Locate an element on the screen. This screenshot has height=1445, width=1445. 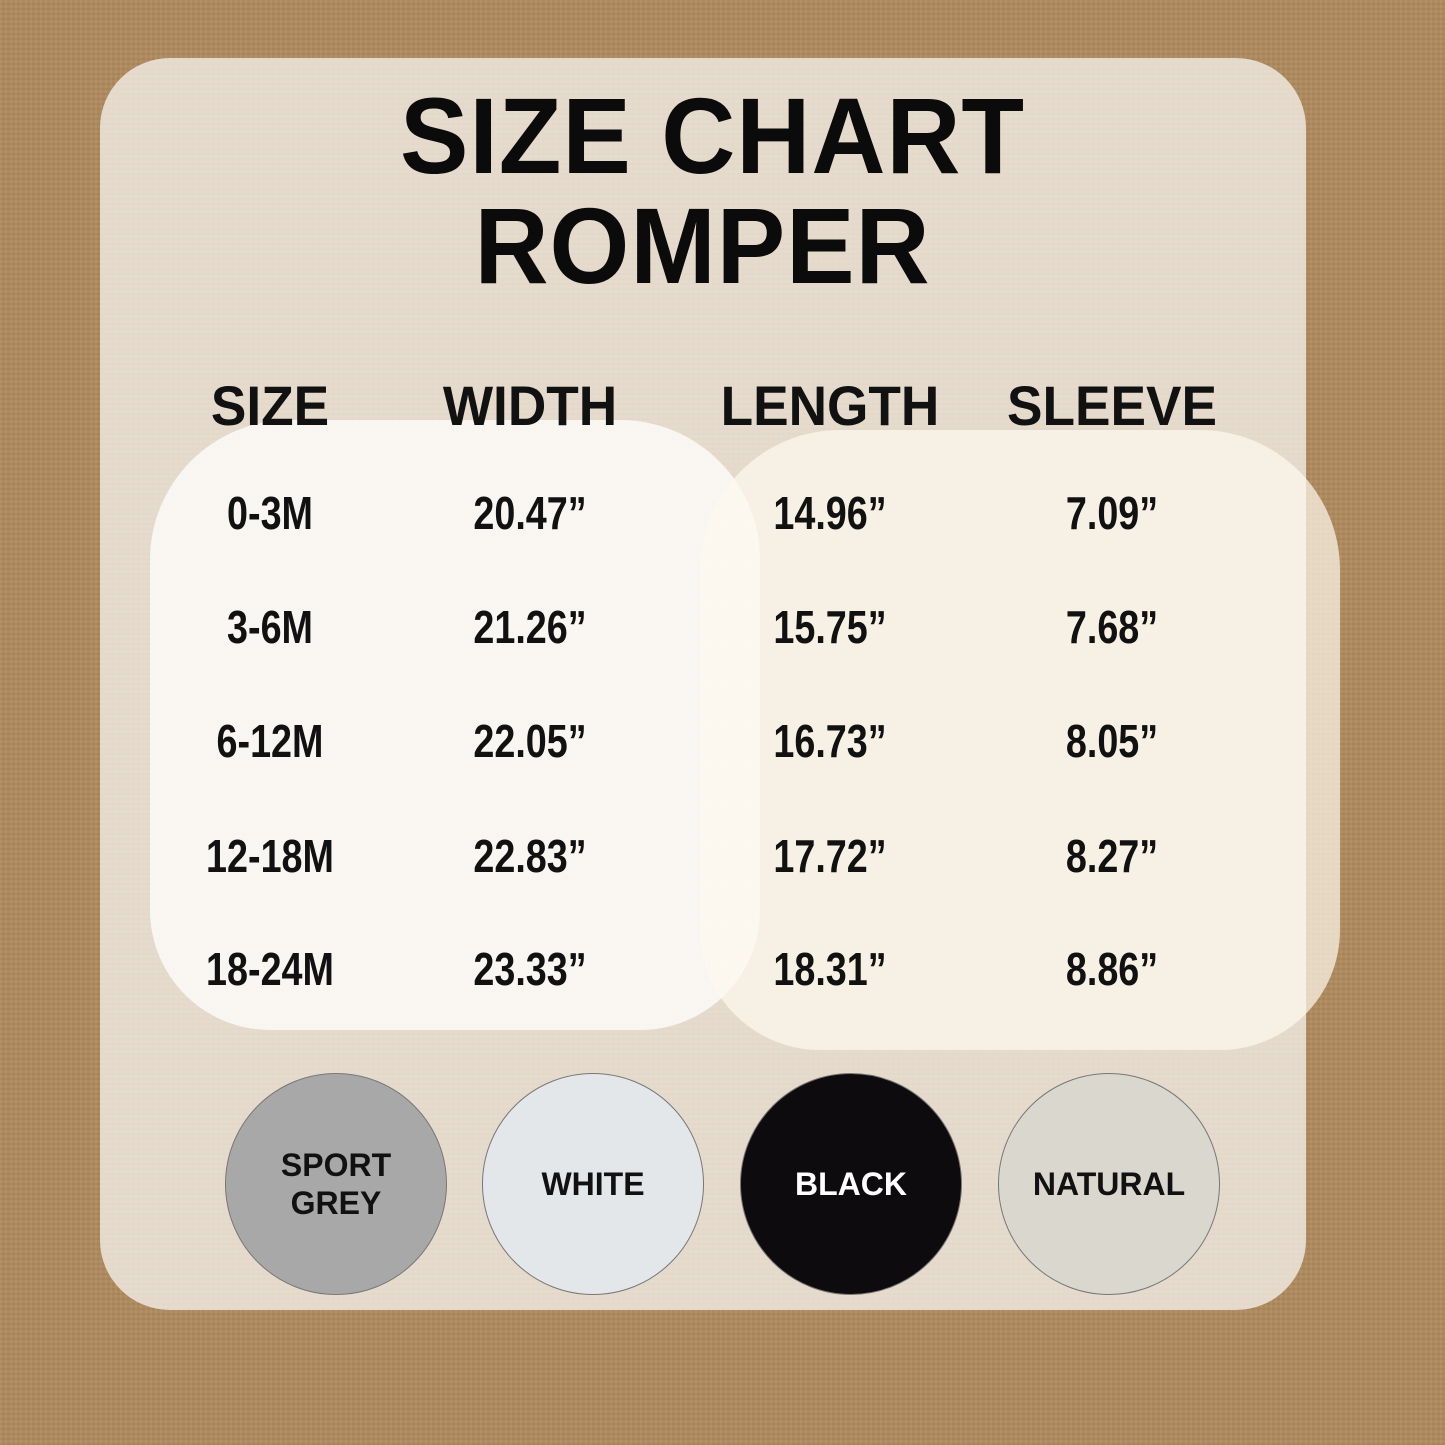
swatch-natural: NATURAL is located at coordinates (1109, 1184).